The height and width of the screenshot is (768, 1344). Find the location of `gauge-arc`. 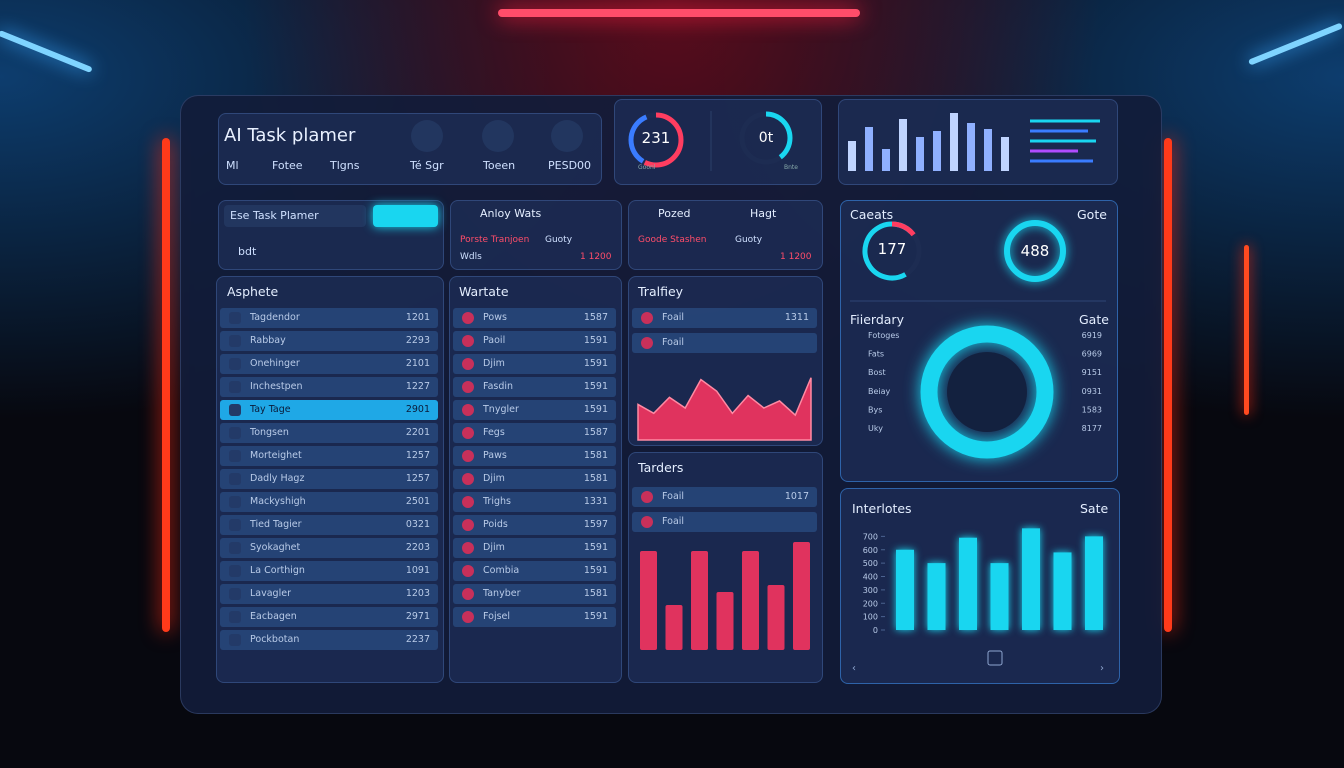

gauge-arc is located at coordinates (656, 140).